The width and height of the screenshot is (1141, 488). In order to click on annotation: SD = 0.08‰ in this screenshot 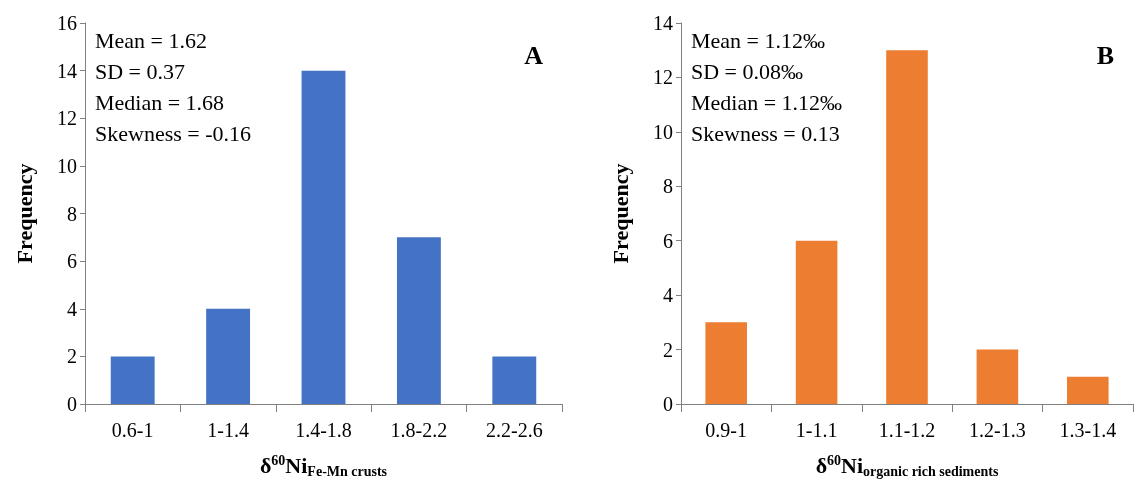, I will do `click(747, 71)`.